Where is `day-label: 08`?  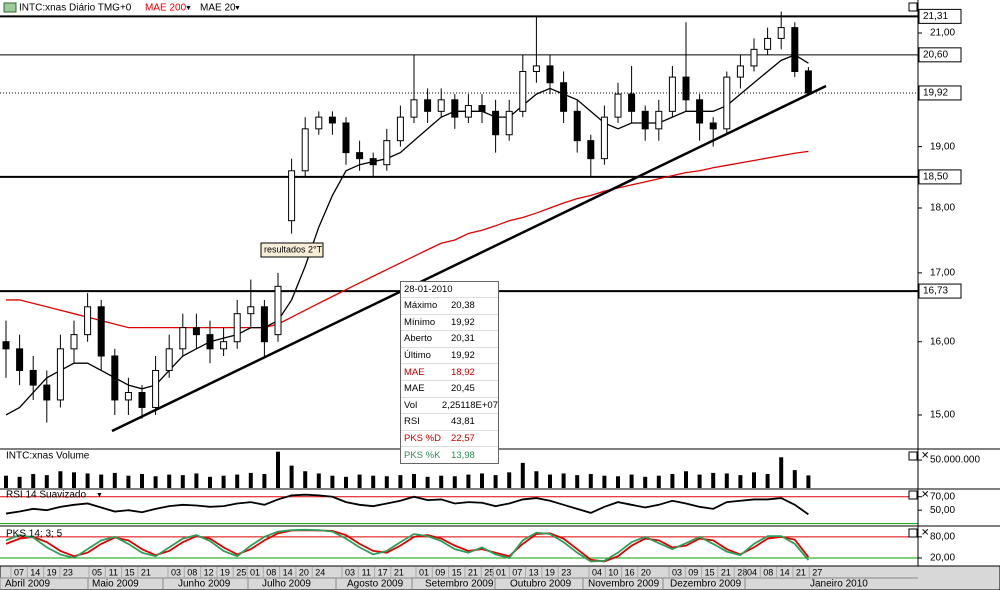 day-label: 08 is located at coordinates (192, 572).